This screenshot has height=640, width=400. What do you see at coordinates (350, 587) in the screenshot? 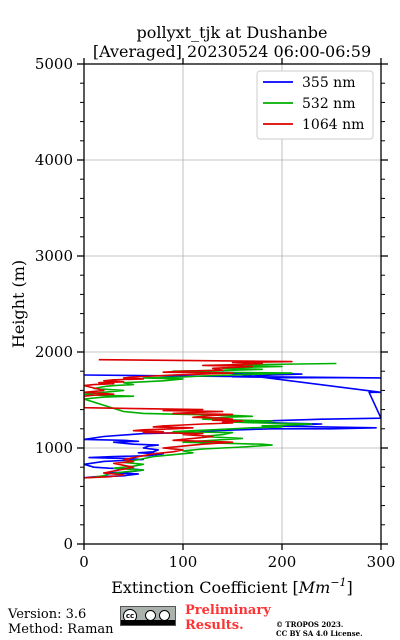
I see `x-axis-label-suffix: ]` at bounding box center [350, 587].